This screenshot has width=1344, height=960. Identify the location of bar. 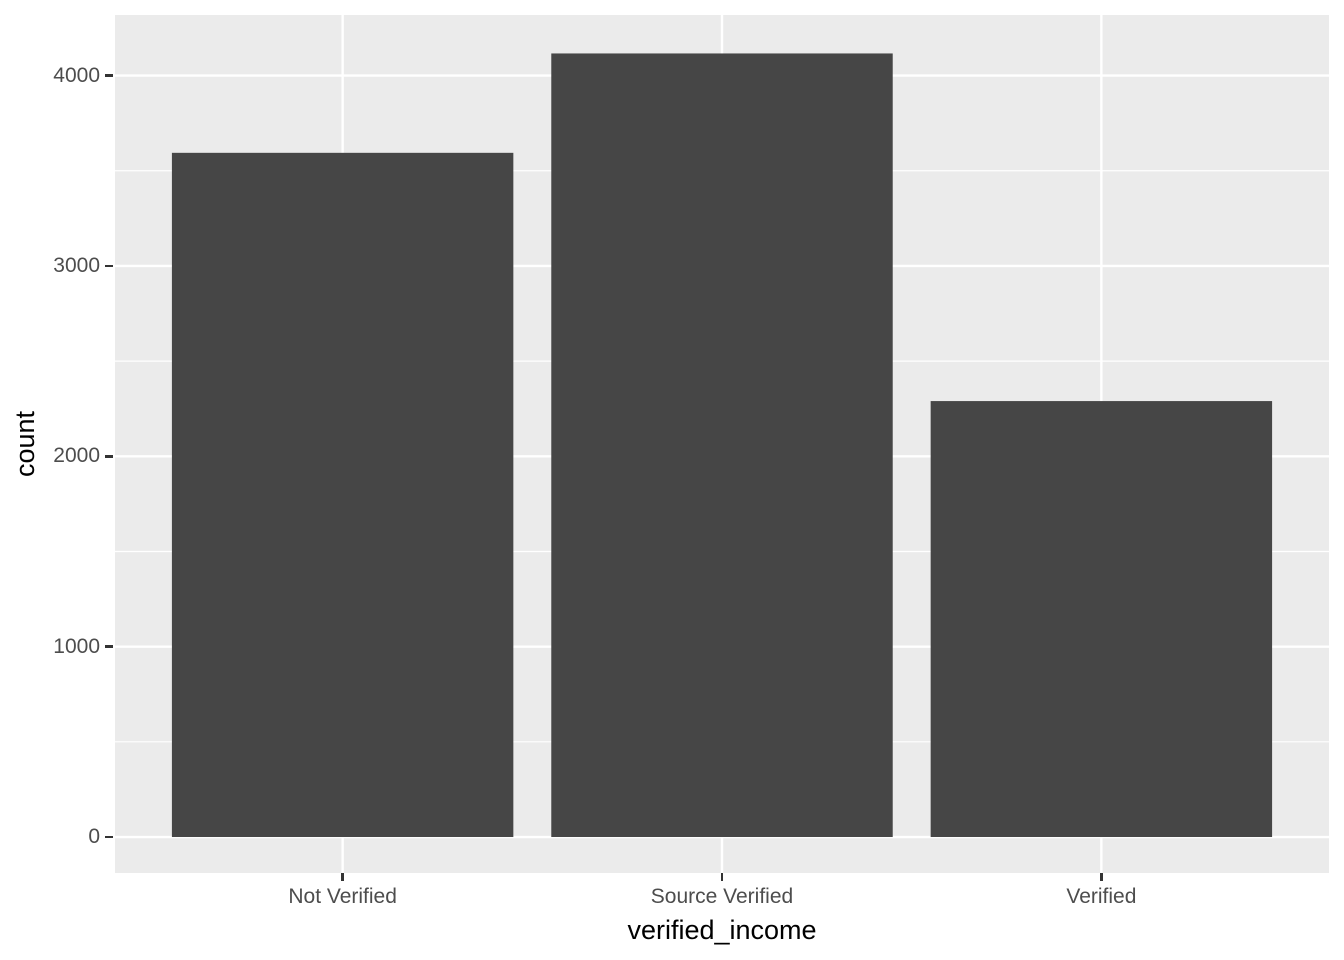
(1101, 619).